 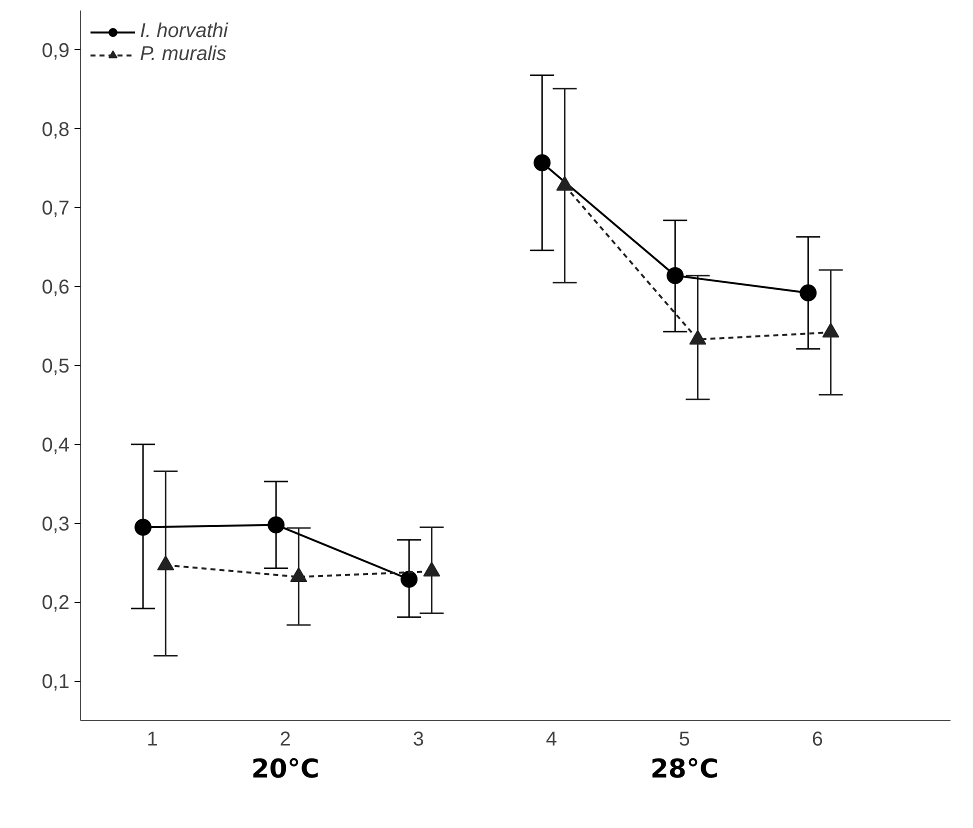 I want to click on text: 20°C, so click(x=285, y=769).